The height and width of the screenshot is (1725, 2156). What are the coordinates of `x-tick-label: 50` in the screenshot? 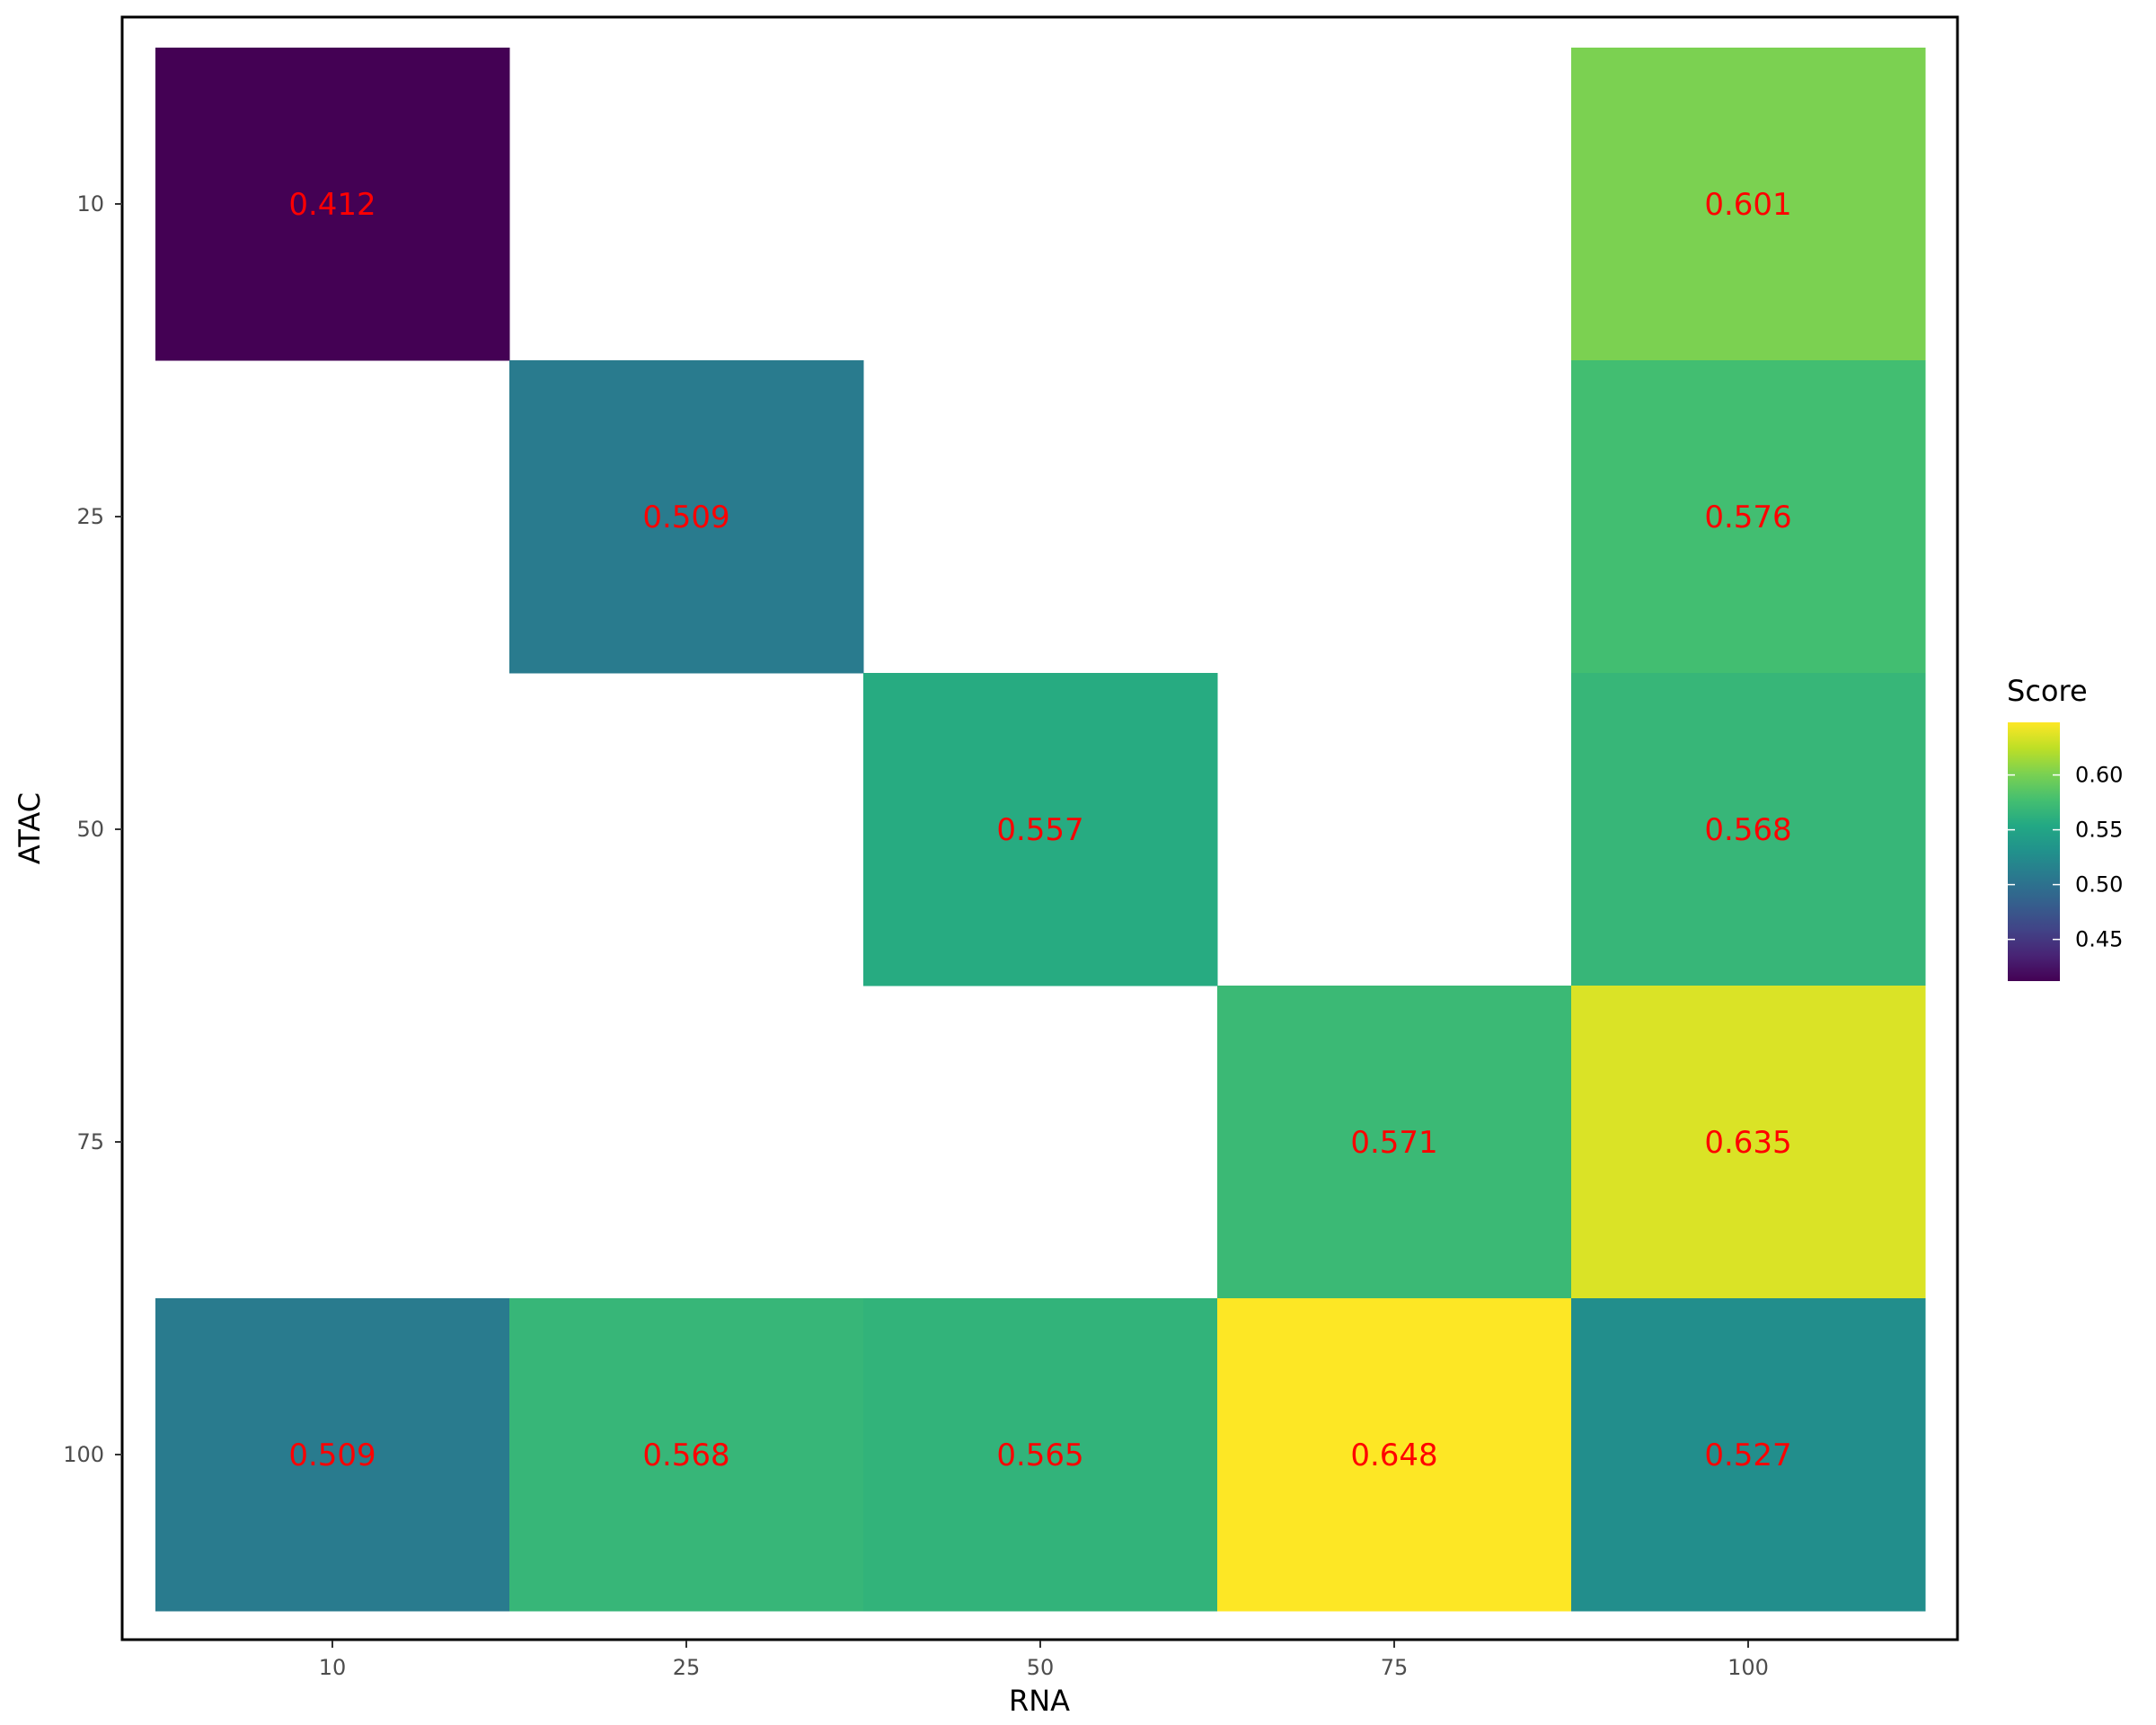 It's located at (1041, 1667).